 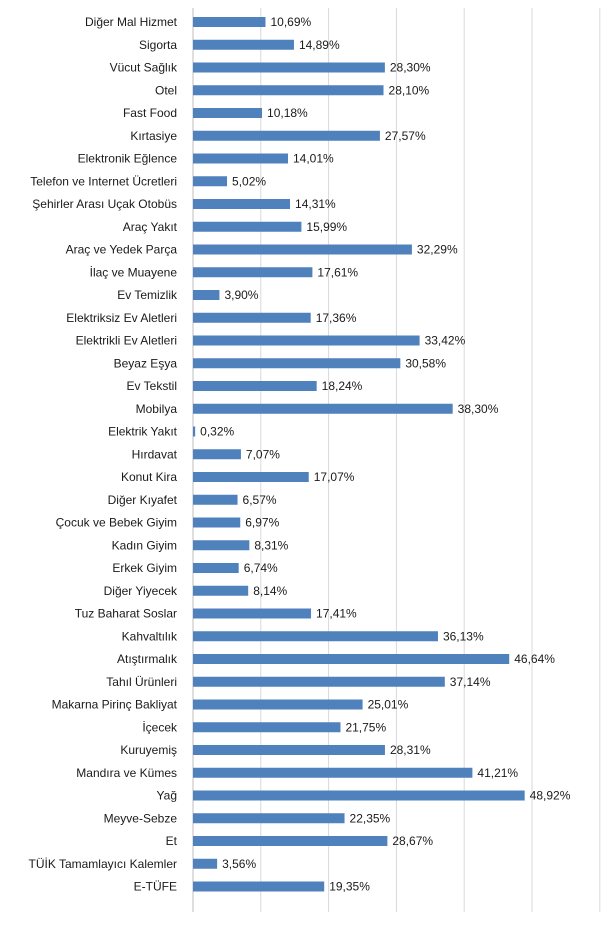 I want to click on value-label: 32,29%, so click(x=437, y=250).